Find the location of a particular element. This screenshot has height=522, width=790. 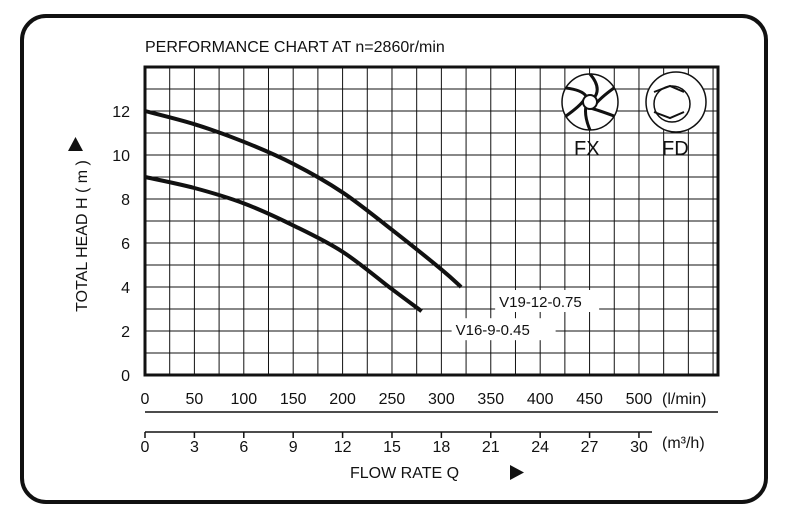

x-tick-label: 250 is located at coordinates (392, 399).